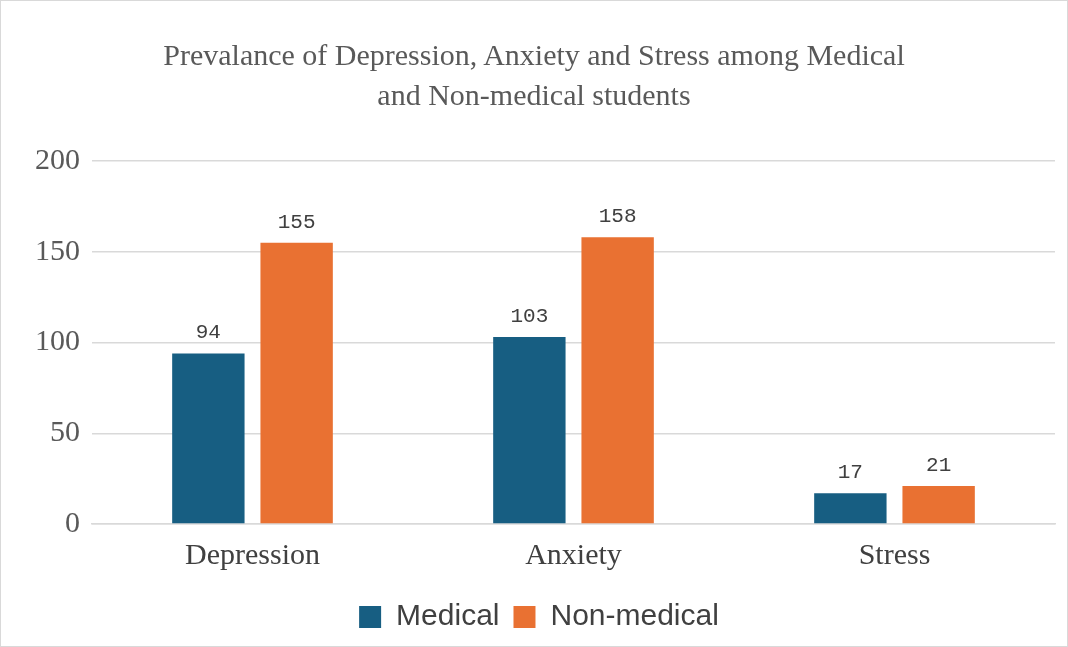 The height and width of the screenshot is (647, 1068). What do you see at coordinates (57, 340) in the screenshot?
I see `y-tick-label: 100` at bounding box center [57, 340].